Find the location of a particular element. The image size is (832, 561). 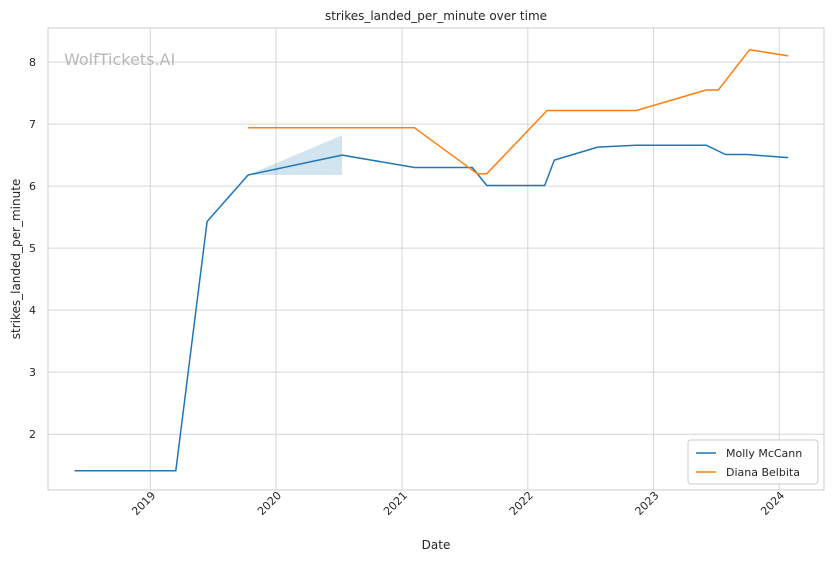

y-tick-label: 7 is located at coordinates (32, 124).